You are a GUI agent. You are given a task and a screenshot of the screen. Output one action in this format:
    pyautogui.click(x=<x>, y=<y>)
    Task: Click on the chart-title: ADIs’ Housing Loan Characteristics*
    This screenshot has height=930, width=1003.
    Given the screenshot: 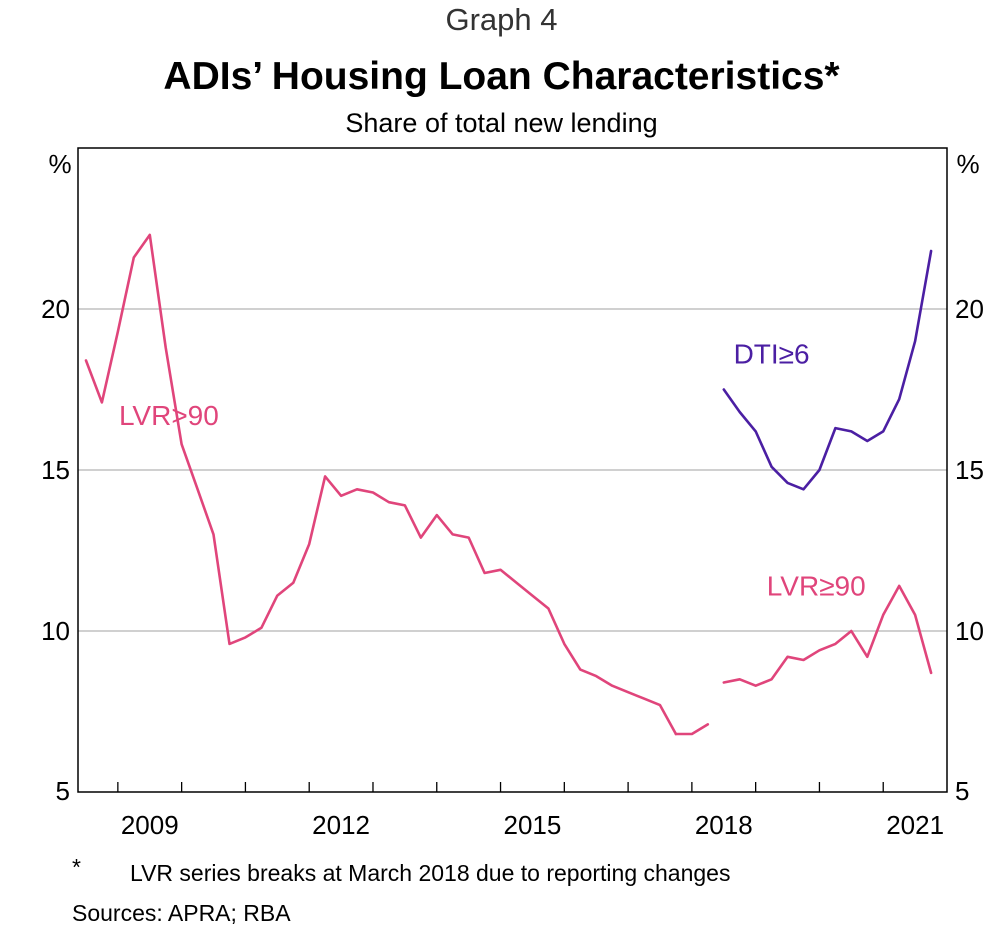 What is the action you would take?
    pyautogui.click(x=501, y=76)
    